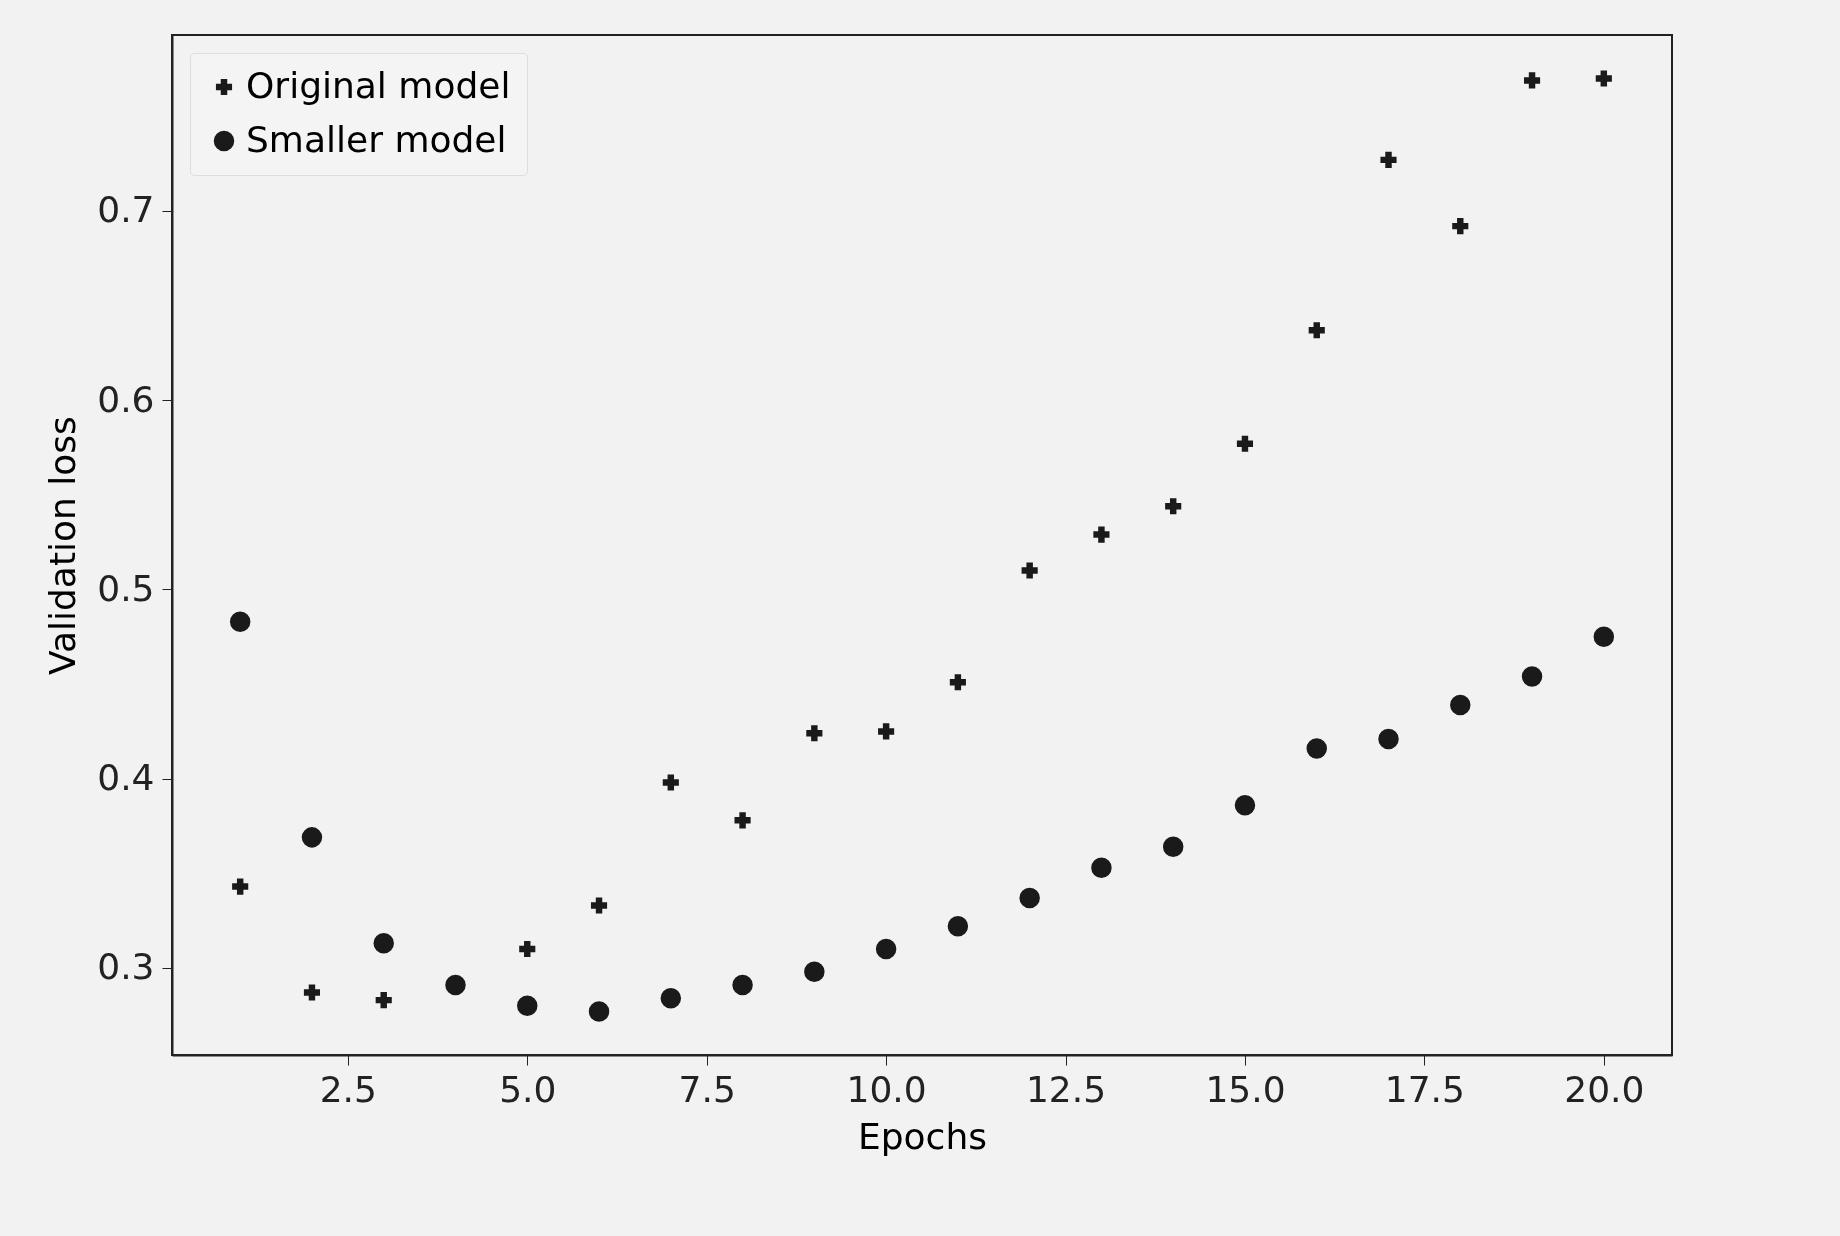  What do you see at coordinates (63, 545) in the screenshot?
I see `y-axis-title: Validation loss` at bounding box center [63, 545].